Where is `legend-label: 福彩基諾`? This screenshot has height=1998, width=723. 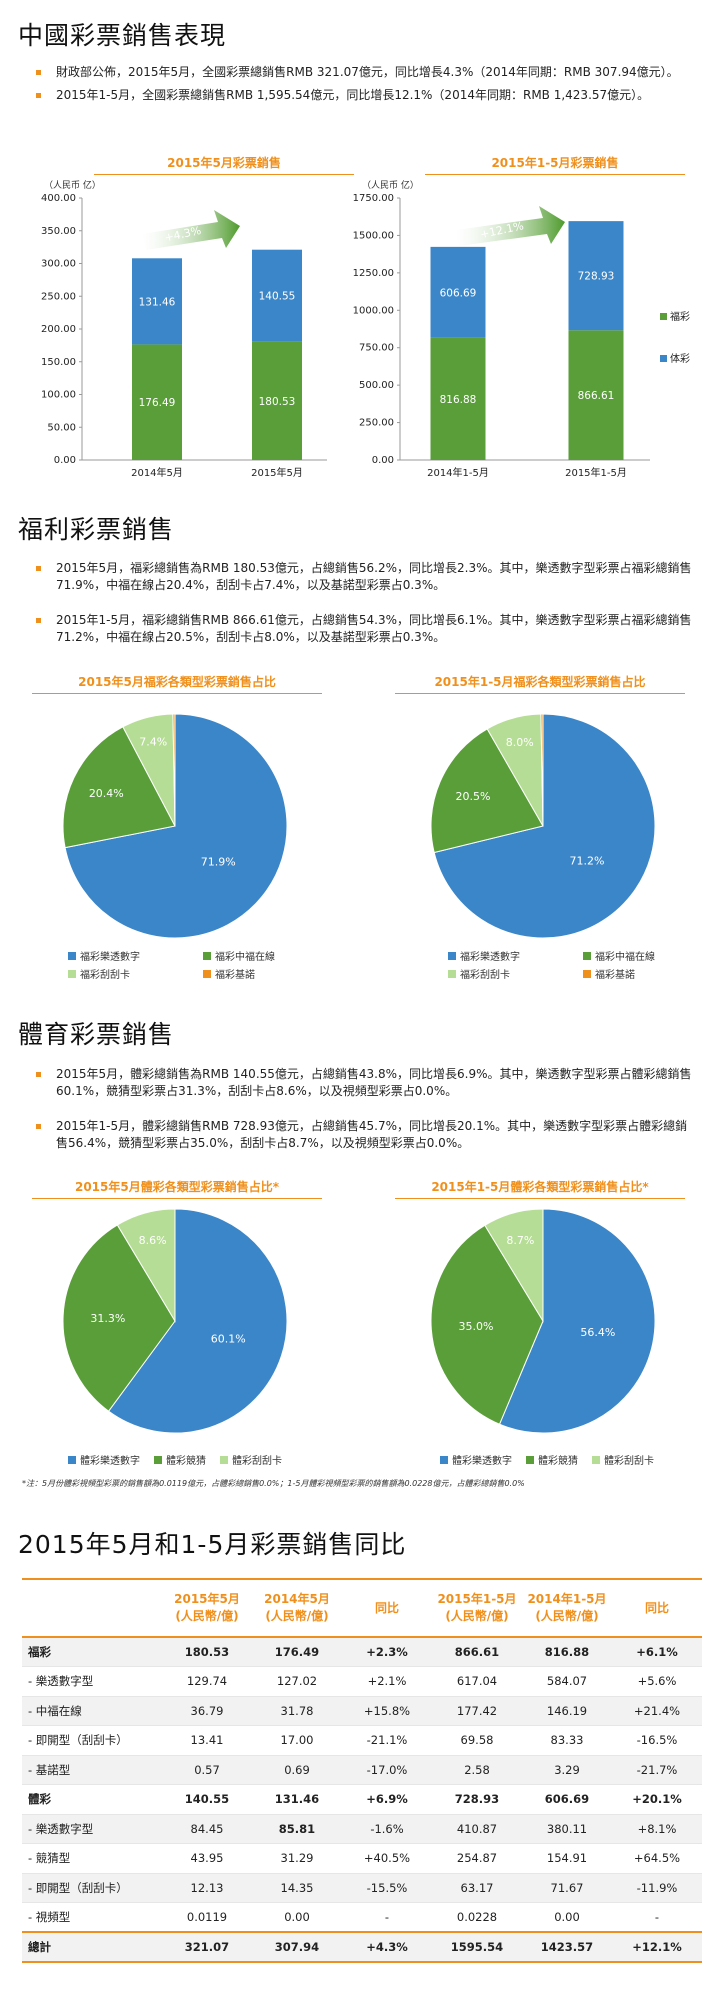 legend-label: 福彩基諾 is located at coordinates (235, 975).